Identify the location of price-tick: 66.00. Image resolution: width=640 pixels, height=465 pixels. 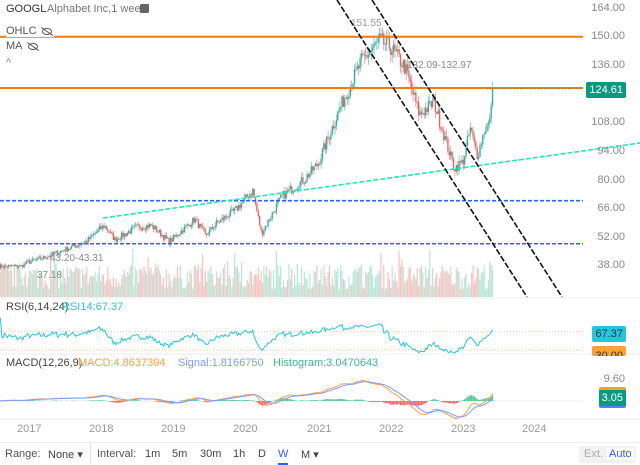
(611, 208).